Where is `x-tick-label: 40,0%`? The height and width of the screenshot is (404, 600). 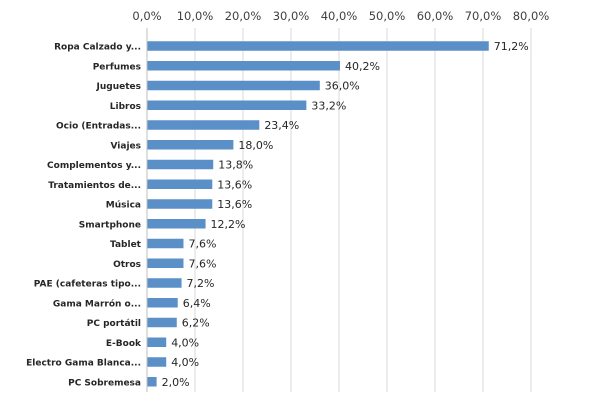
x-tick-label: 40,0% is located at coordinates (339, 16).